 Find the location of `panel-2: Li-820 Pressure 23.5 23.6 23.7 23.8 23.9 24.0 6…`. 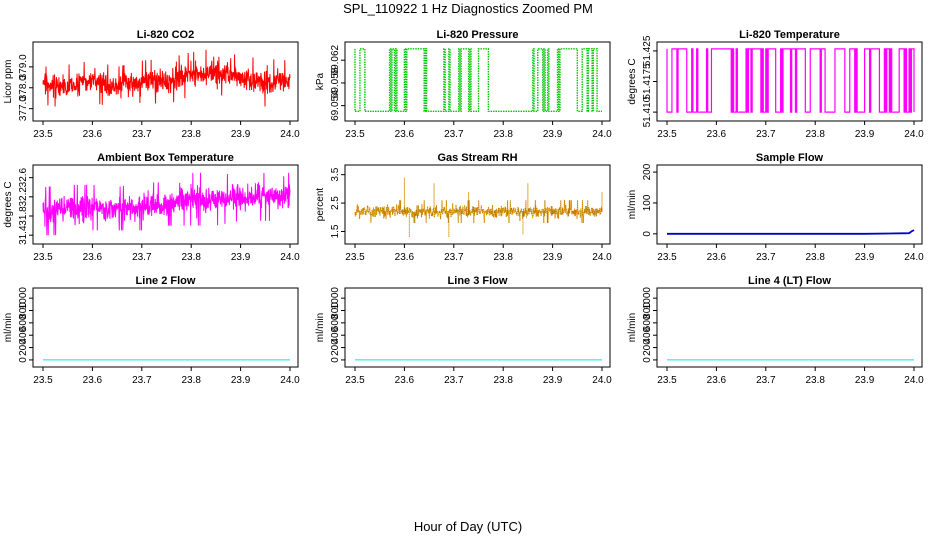

panel-2: Li-820 Pressure 23.5 23.6 23.7 23.8 23.9 24.0 6… is located at coordinates (463, 84).